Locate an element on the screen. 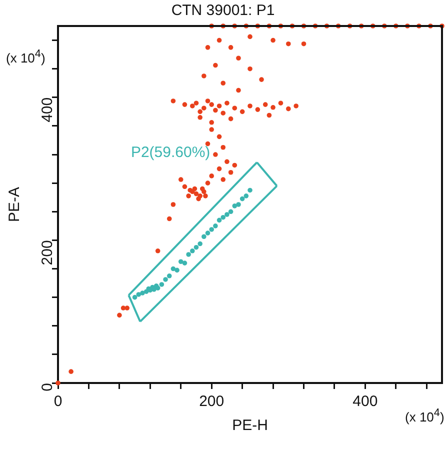 The image size is (448, 465). annotation: P2(59.60%) is located at coordinates (170, 152).